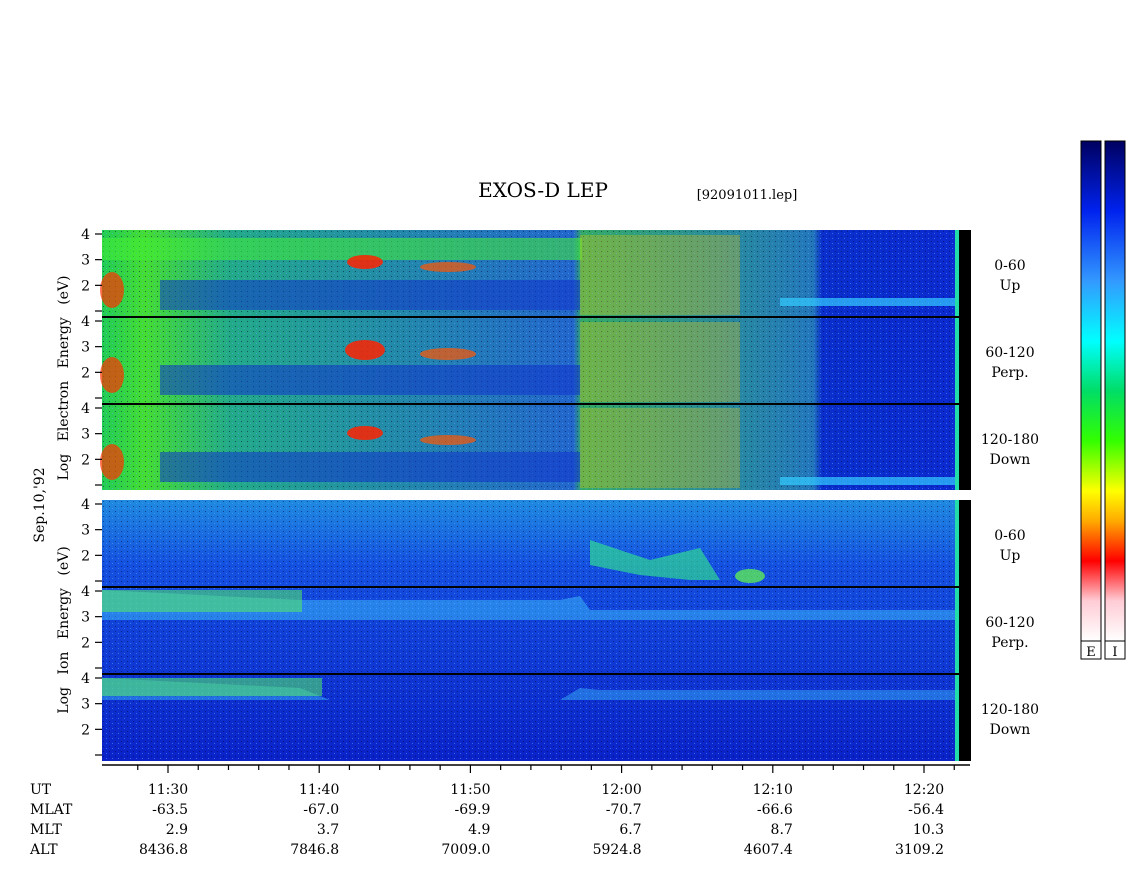 The width and height of the screenshot is (1130, 875). Describe the element at coordinates (370, 467) in the screenshot. I see `electron-depletion-down` at that location.